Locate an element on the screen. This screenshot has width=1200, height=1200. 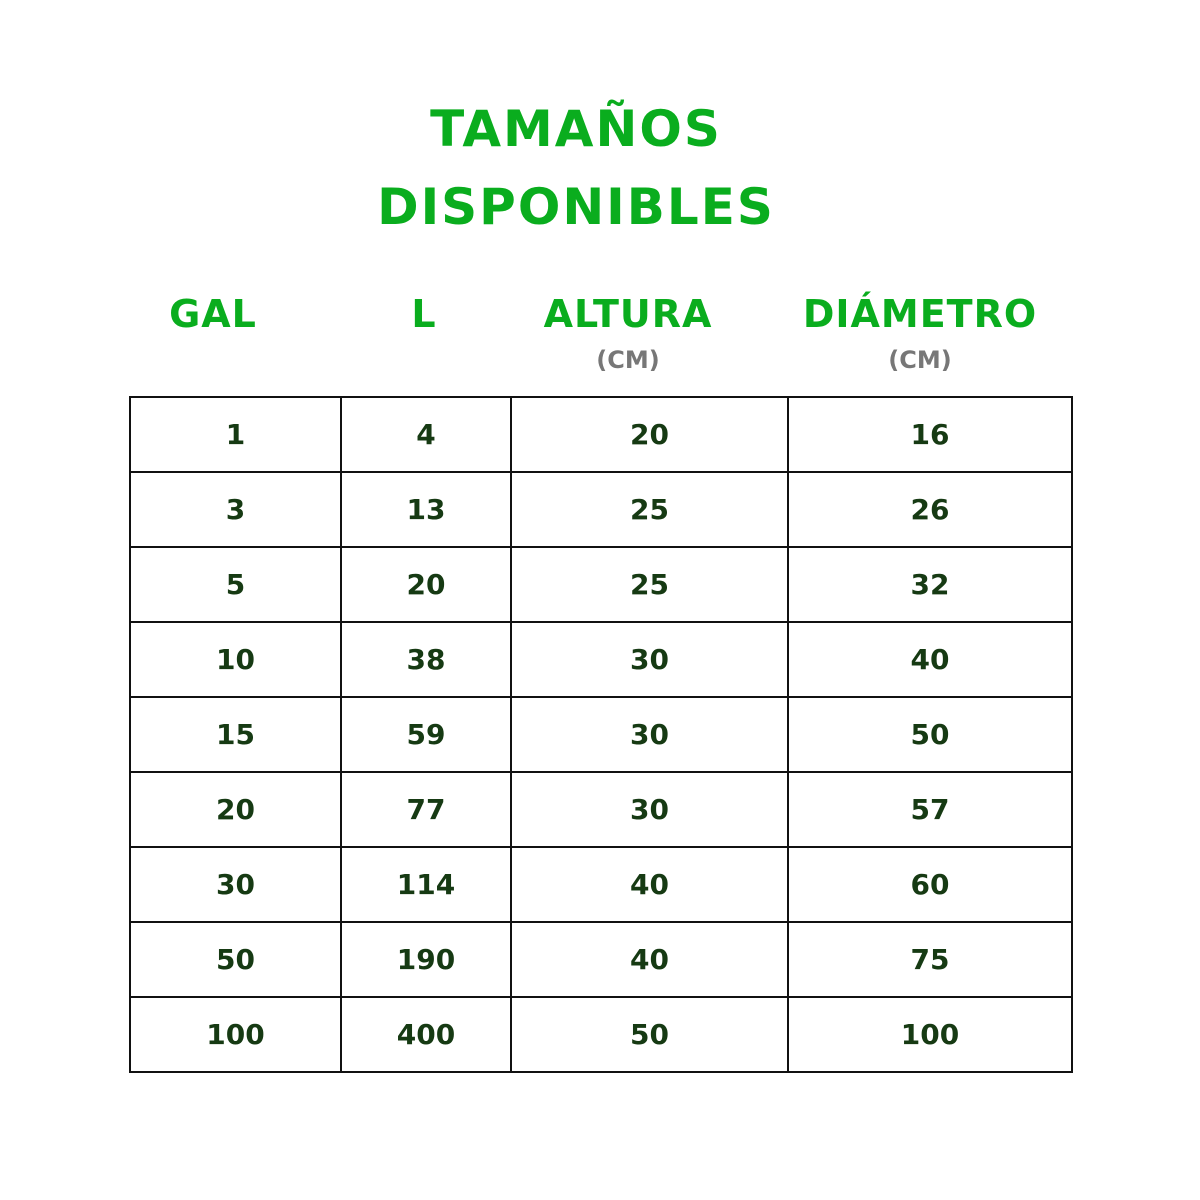
table-row: 5 20 25 32 is located at coordinates (601, 584).